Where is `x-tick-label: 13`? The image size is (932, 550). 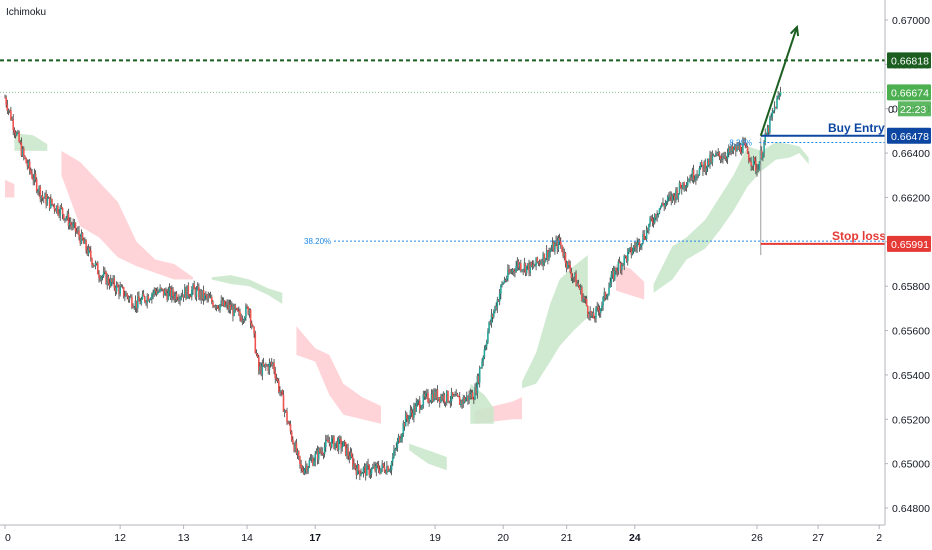 x-tick-label: 13 is located at coordinates (184, 538).